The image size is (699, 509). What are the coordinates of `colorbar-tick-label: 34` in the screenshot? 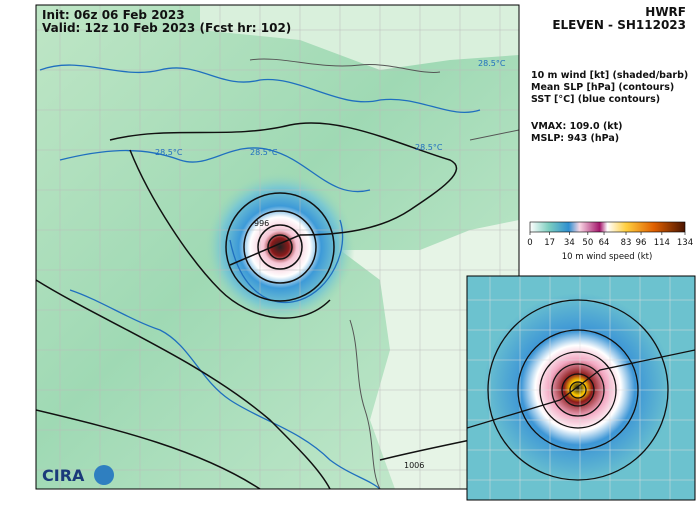 It's located at (569, 243).